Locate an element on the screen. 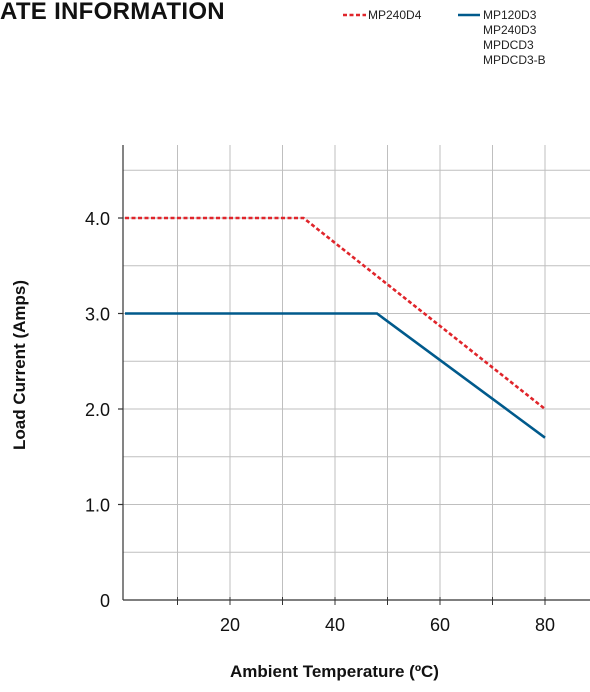  y-tick-label: 3.0 is located at coordinates (97, 315).